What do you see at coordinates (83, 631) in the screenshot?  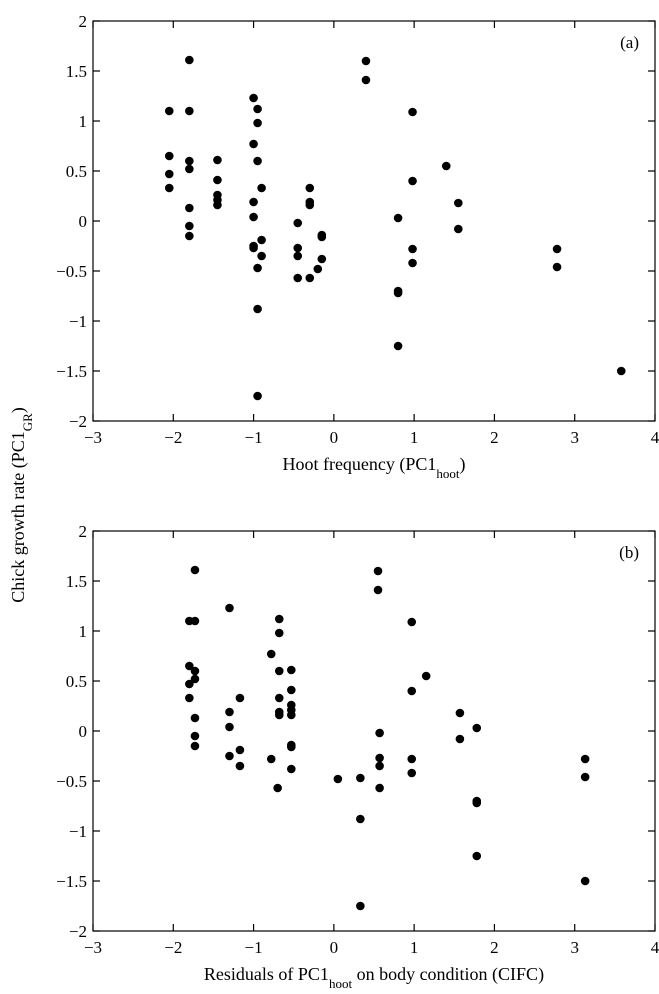 I see `y-tick-label-b: 1` at bounding box center [83, 631].